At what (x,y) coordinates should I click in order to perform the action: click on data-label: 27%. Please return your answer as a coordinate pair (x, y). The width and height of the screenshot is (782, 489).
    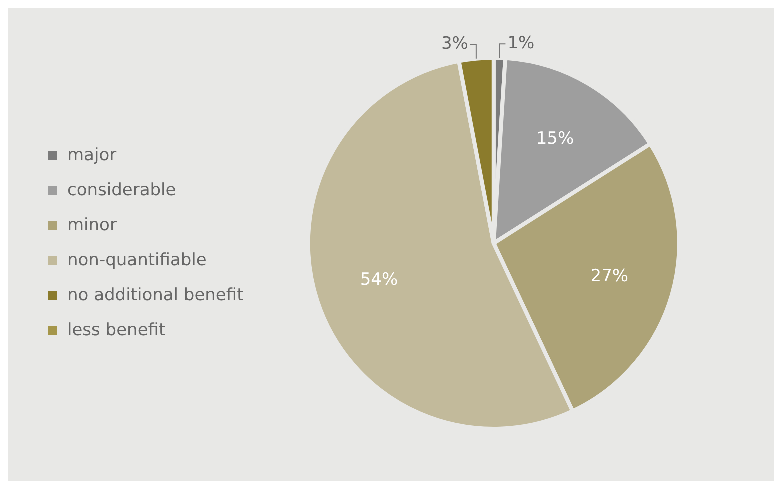
    Looking at the image, I should click on (609, 276).